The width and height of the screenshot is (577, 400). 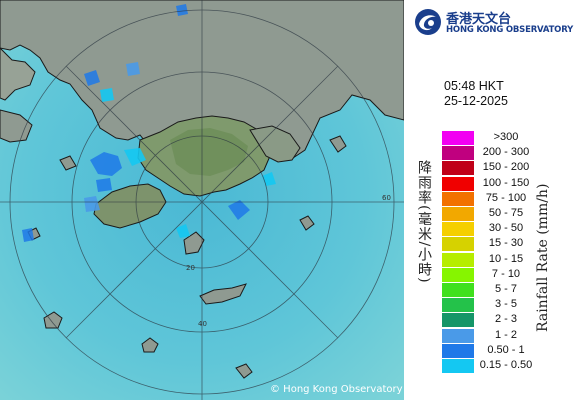 What do you see at coordinates (505, 289) in the screenshot?
I see `legend-label: 5 - 7` at bounding box center [505, 289].